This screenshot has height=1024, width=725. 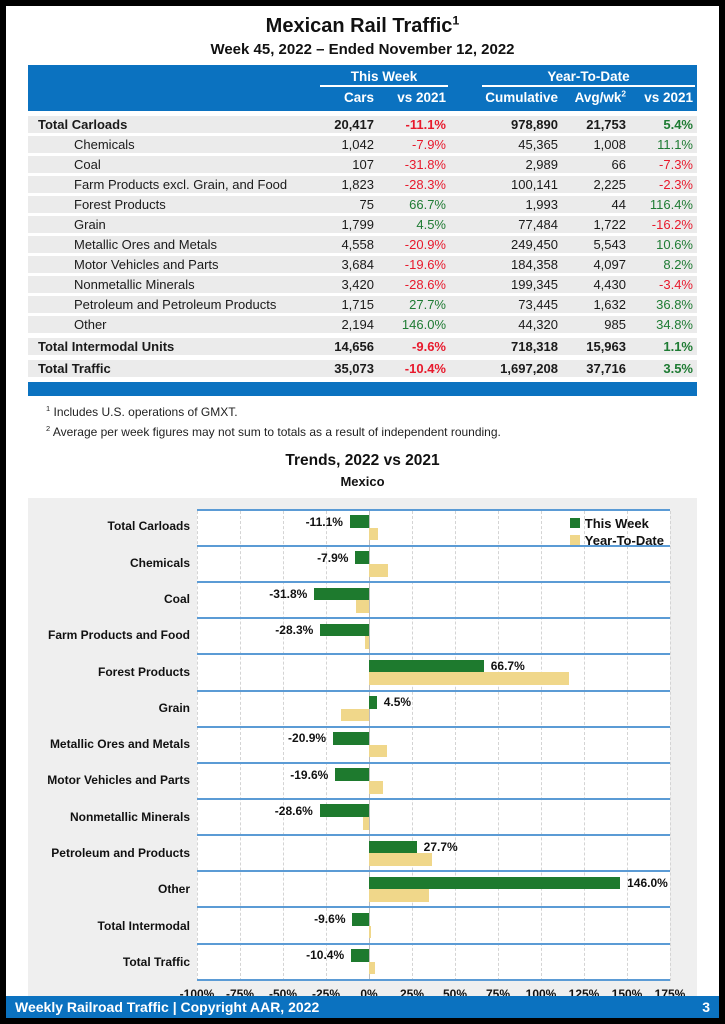 I want to click on cars-value: 107, so click(x=363, y=164).